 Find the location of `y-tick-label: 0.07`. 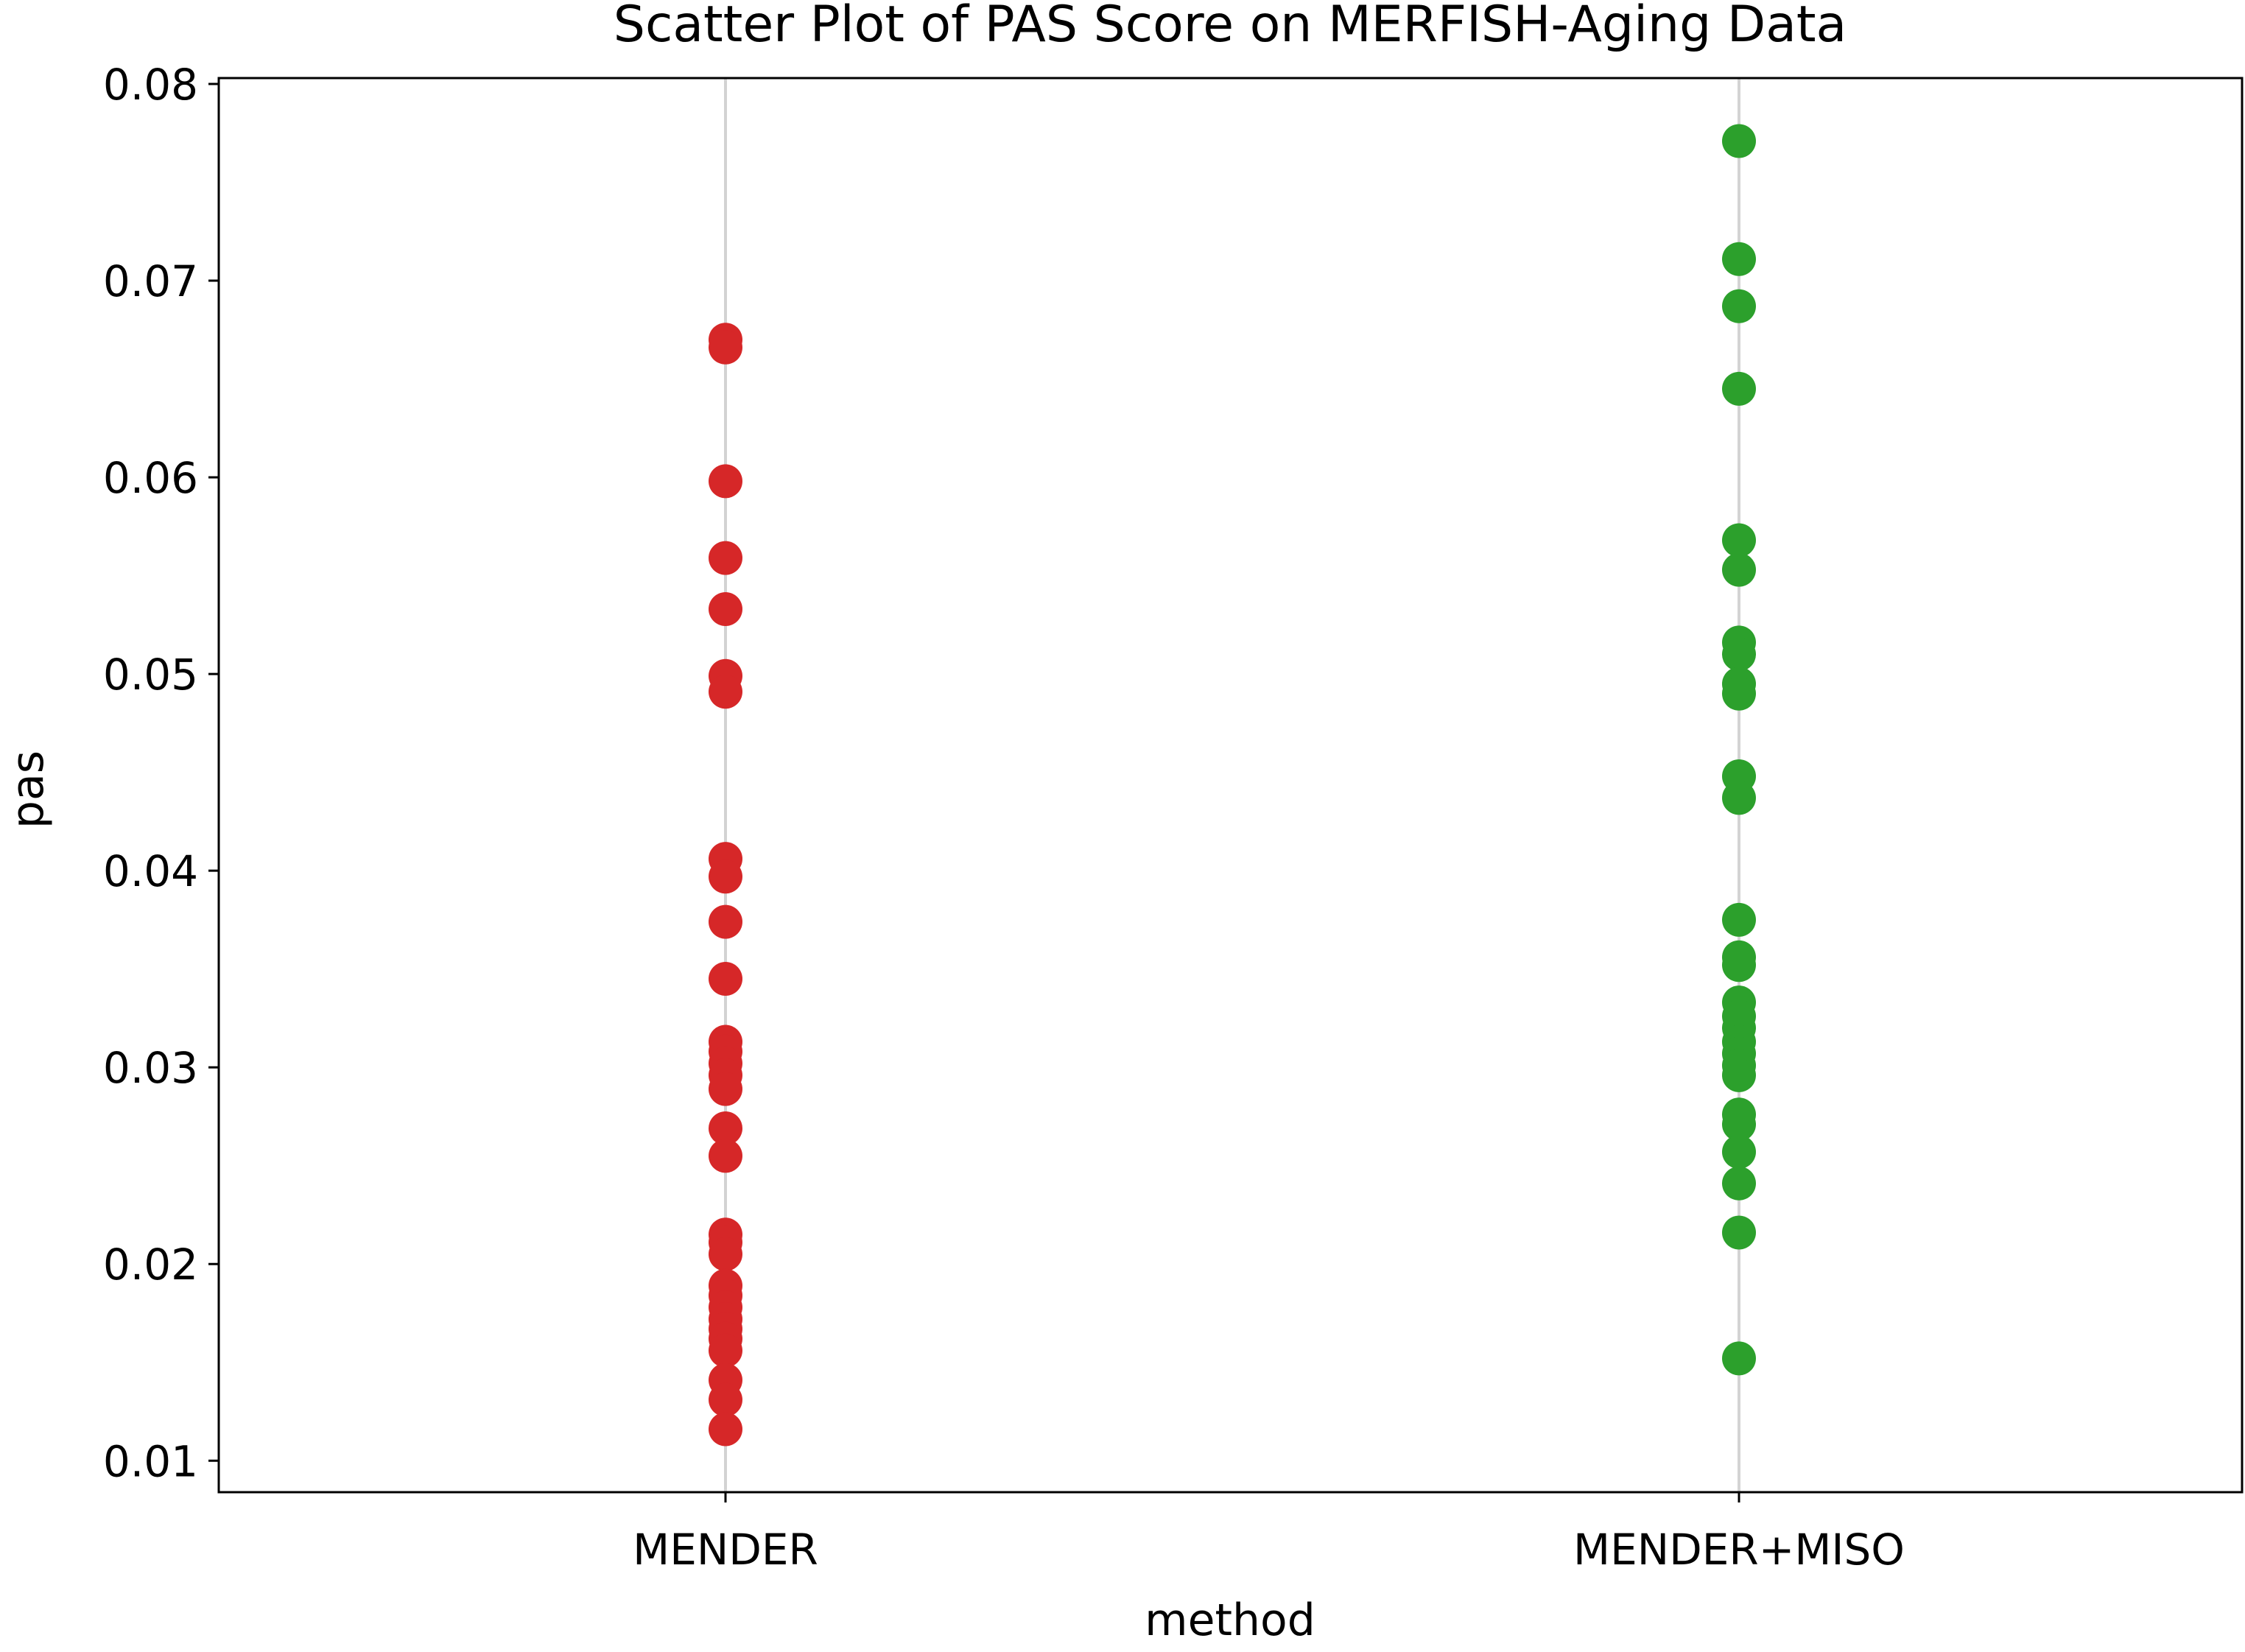

y-tick-label: 0.07 is located at coordinates (150, 281).